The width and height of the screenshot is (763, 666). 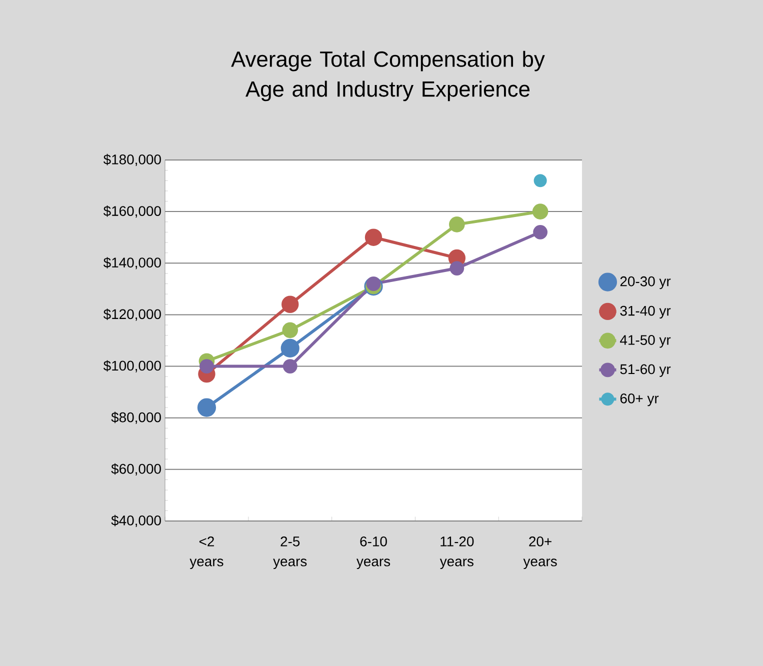 I want to click on legend-label: 31-40 yr, so click(x=645, y=312).